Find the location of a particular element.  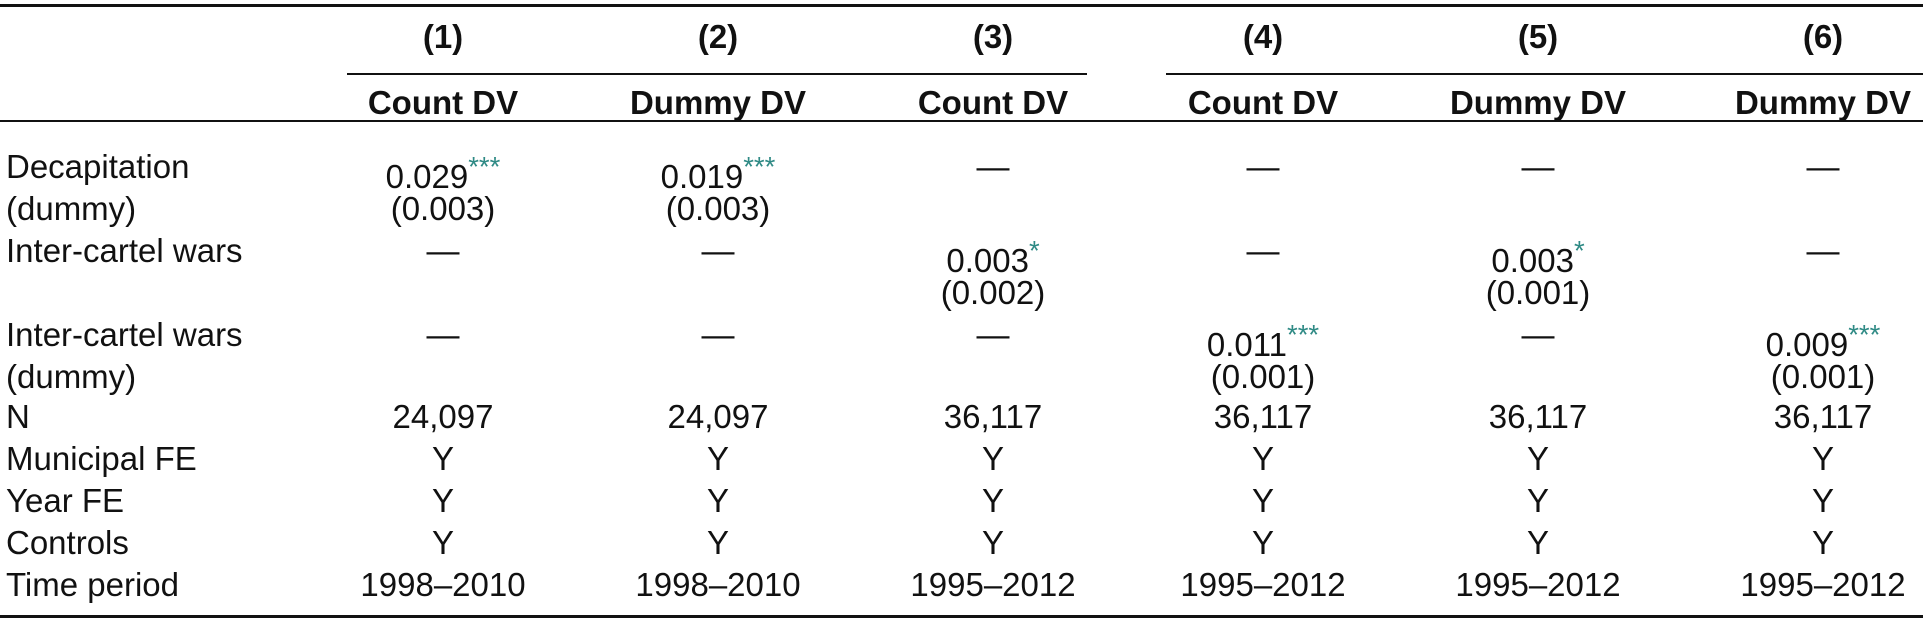

column-number: (4) is located at coordinates (1263, 36).